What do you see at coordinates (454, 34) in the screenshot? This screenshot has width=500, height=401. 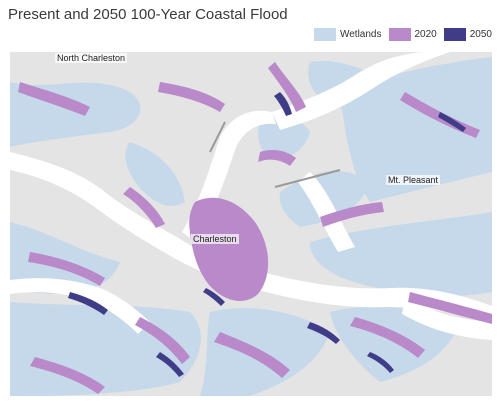 I see `legend-swatch-2050` at bounding box center [454, 34].